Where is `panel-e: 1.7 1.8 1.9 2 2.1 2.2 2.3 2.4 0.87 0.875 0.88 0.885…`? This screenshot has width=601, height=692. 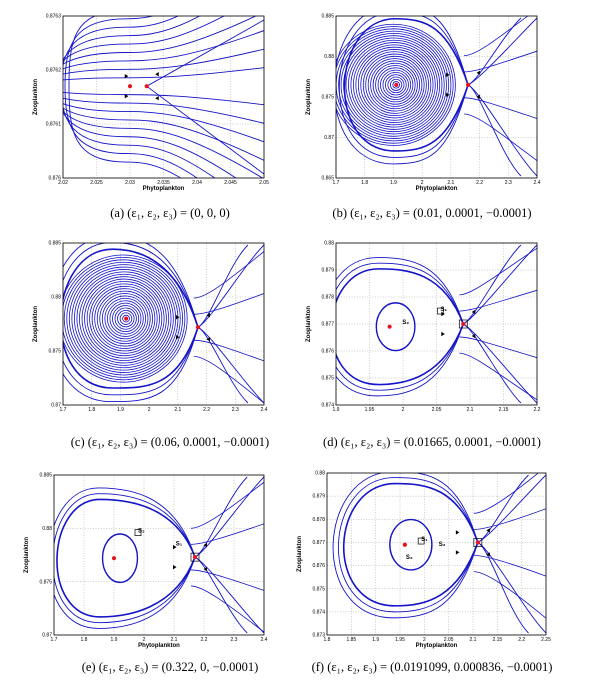
panel-e: 1.7 1.8 1.9 2 2.1 2.2 2.3 2.4 0.87 0.875 0.88 0.885… is located at coordinates (146, 573).